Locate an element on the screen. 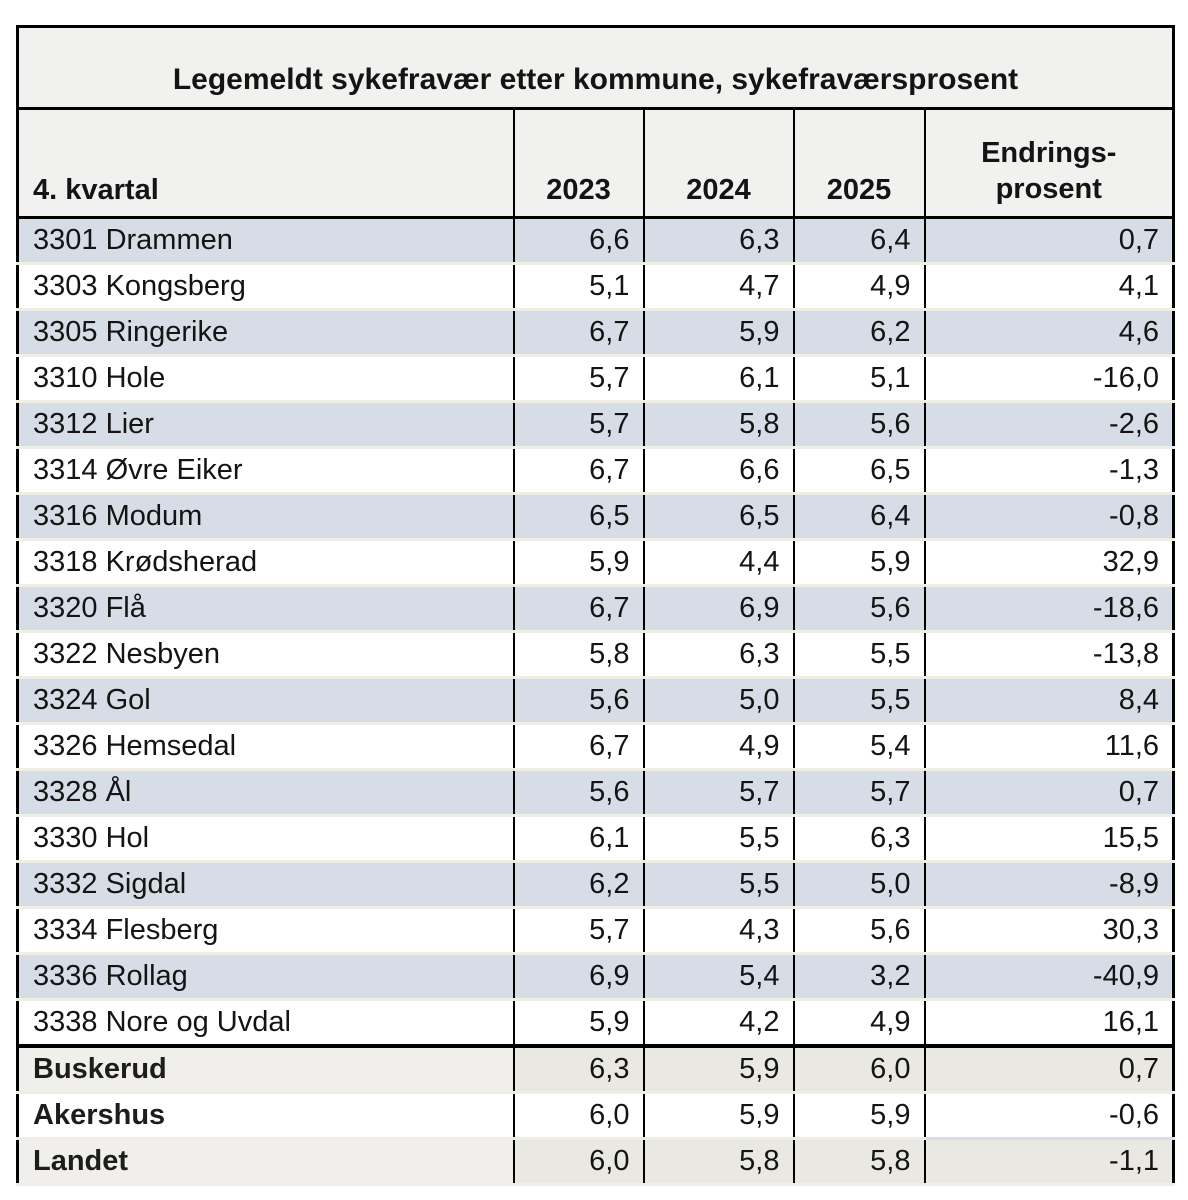 Image resolution: width=1188 pixels, height=1200 pixels. cell-2024: 6,5 is located at coordinates (718, 517).